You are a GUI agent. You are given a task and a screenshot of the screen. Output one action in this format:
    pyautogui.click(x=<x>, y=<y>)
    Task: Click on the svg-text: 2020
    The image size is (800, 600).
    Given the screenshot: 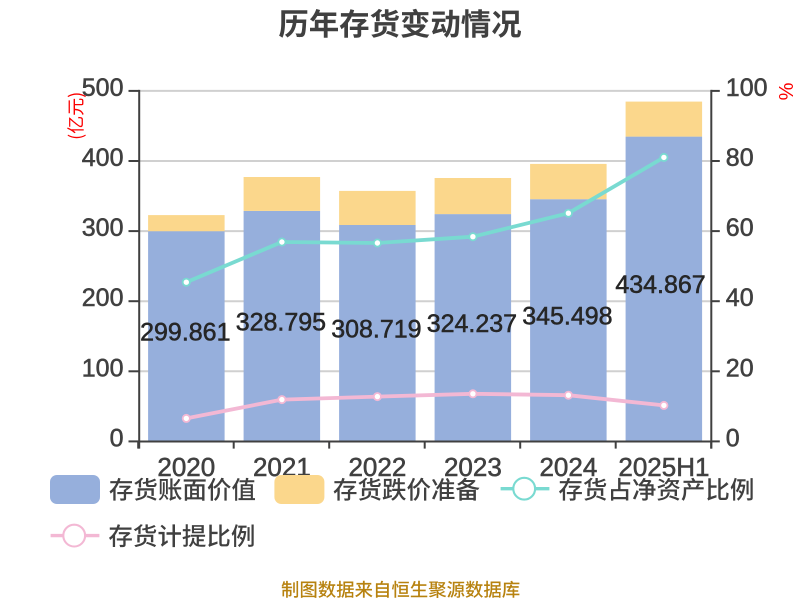 What is the action you would take?
    pyautogui.click(x=186, y=467)
    